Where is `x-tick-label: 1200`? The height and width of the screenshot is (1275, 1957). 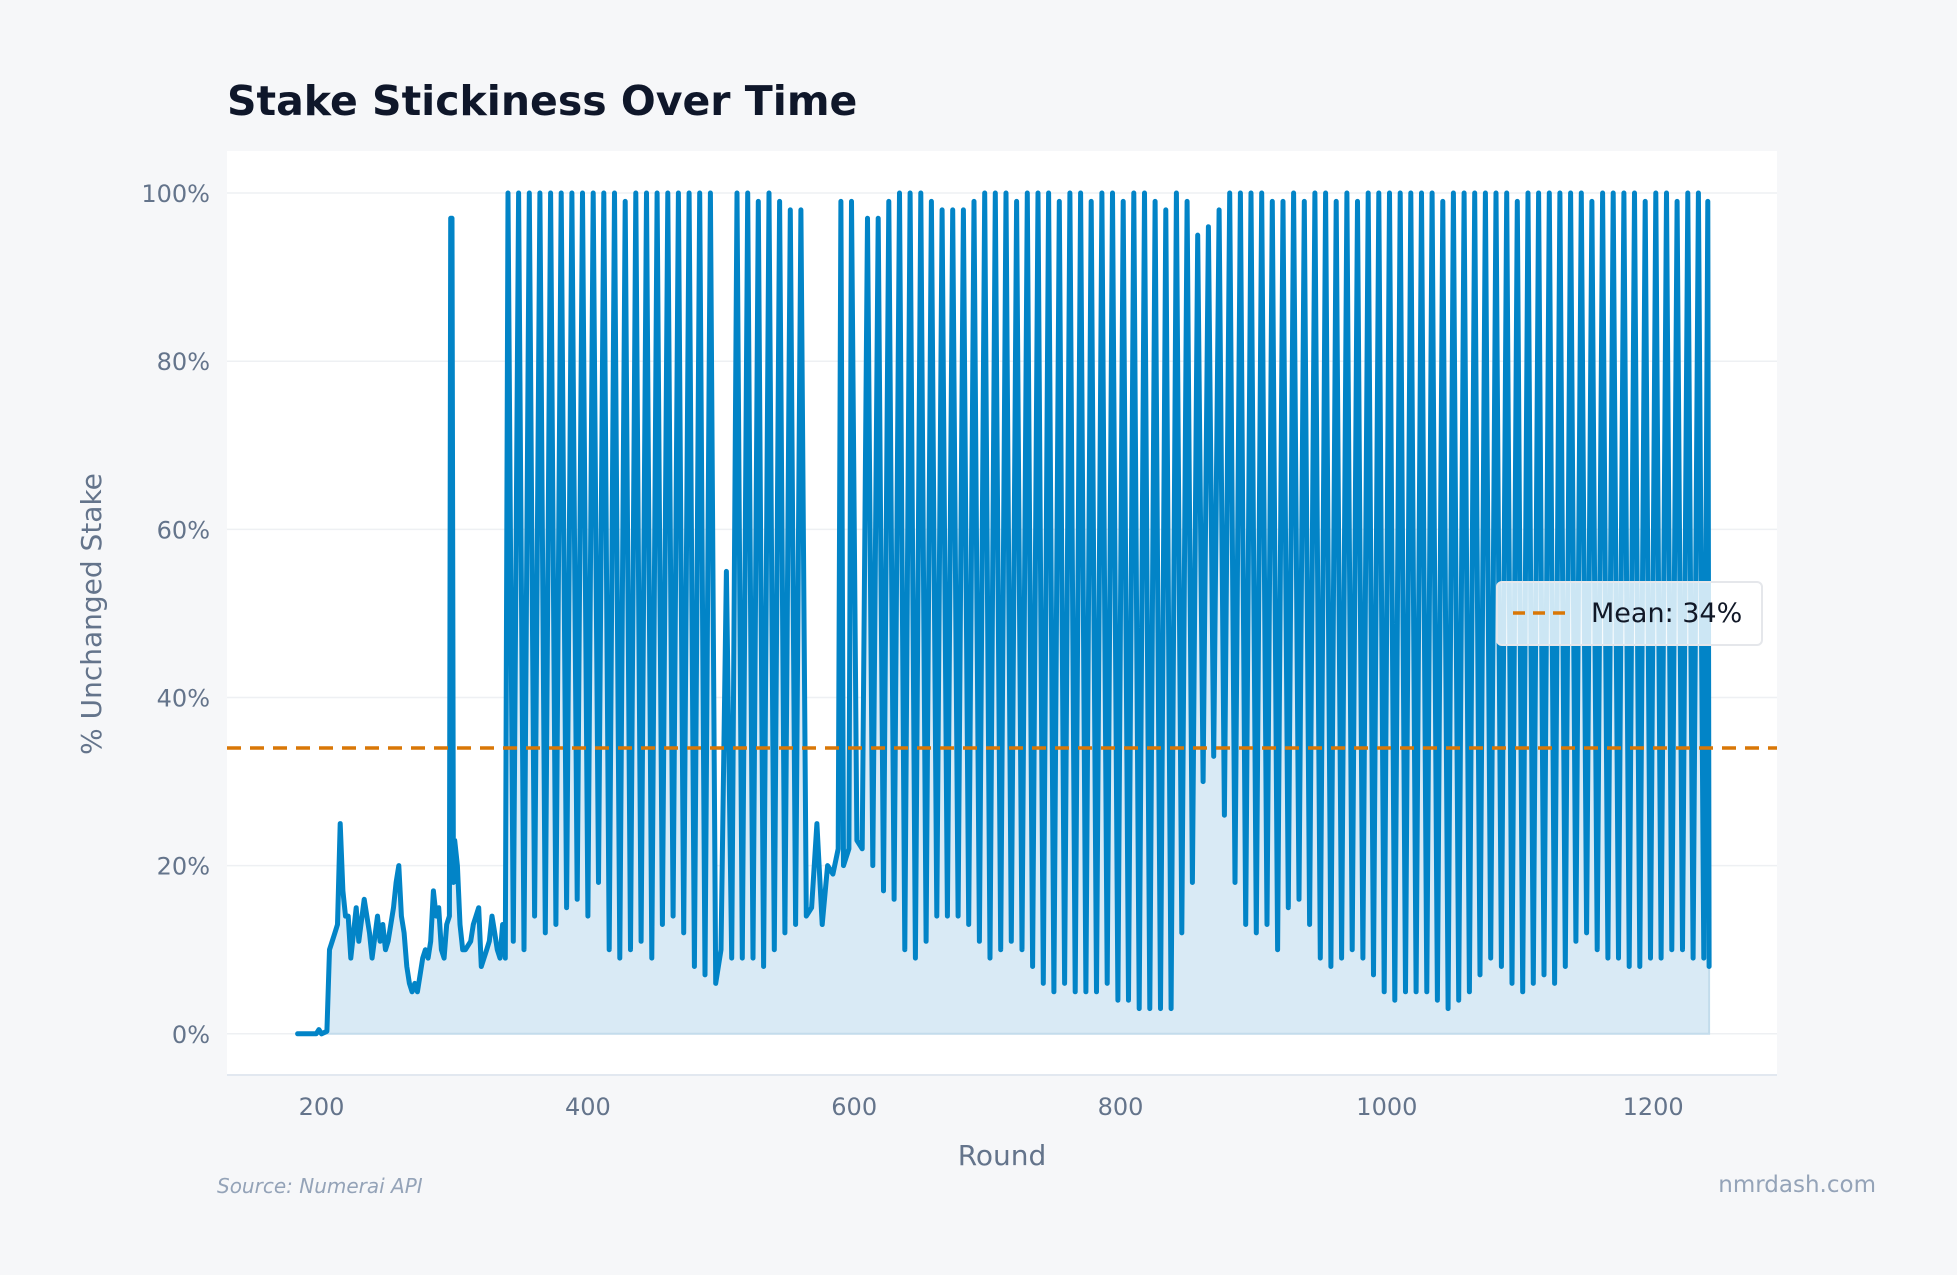
x-tick-label: 1200 is located at coordinates (1653, 1107).